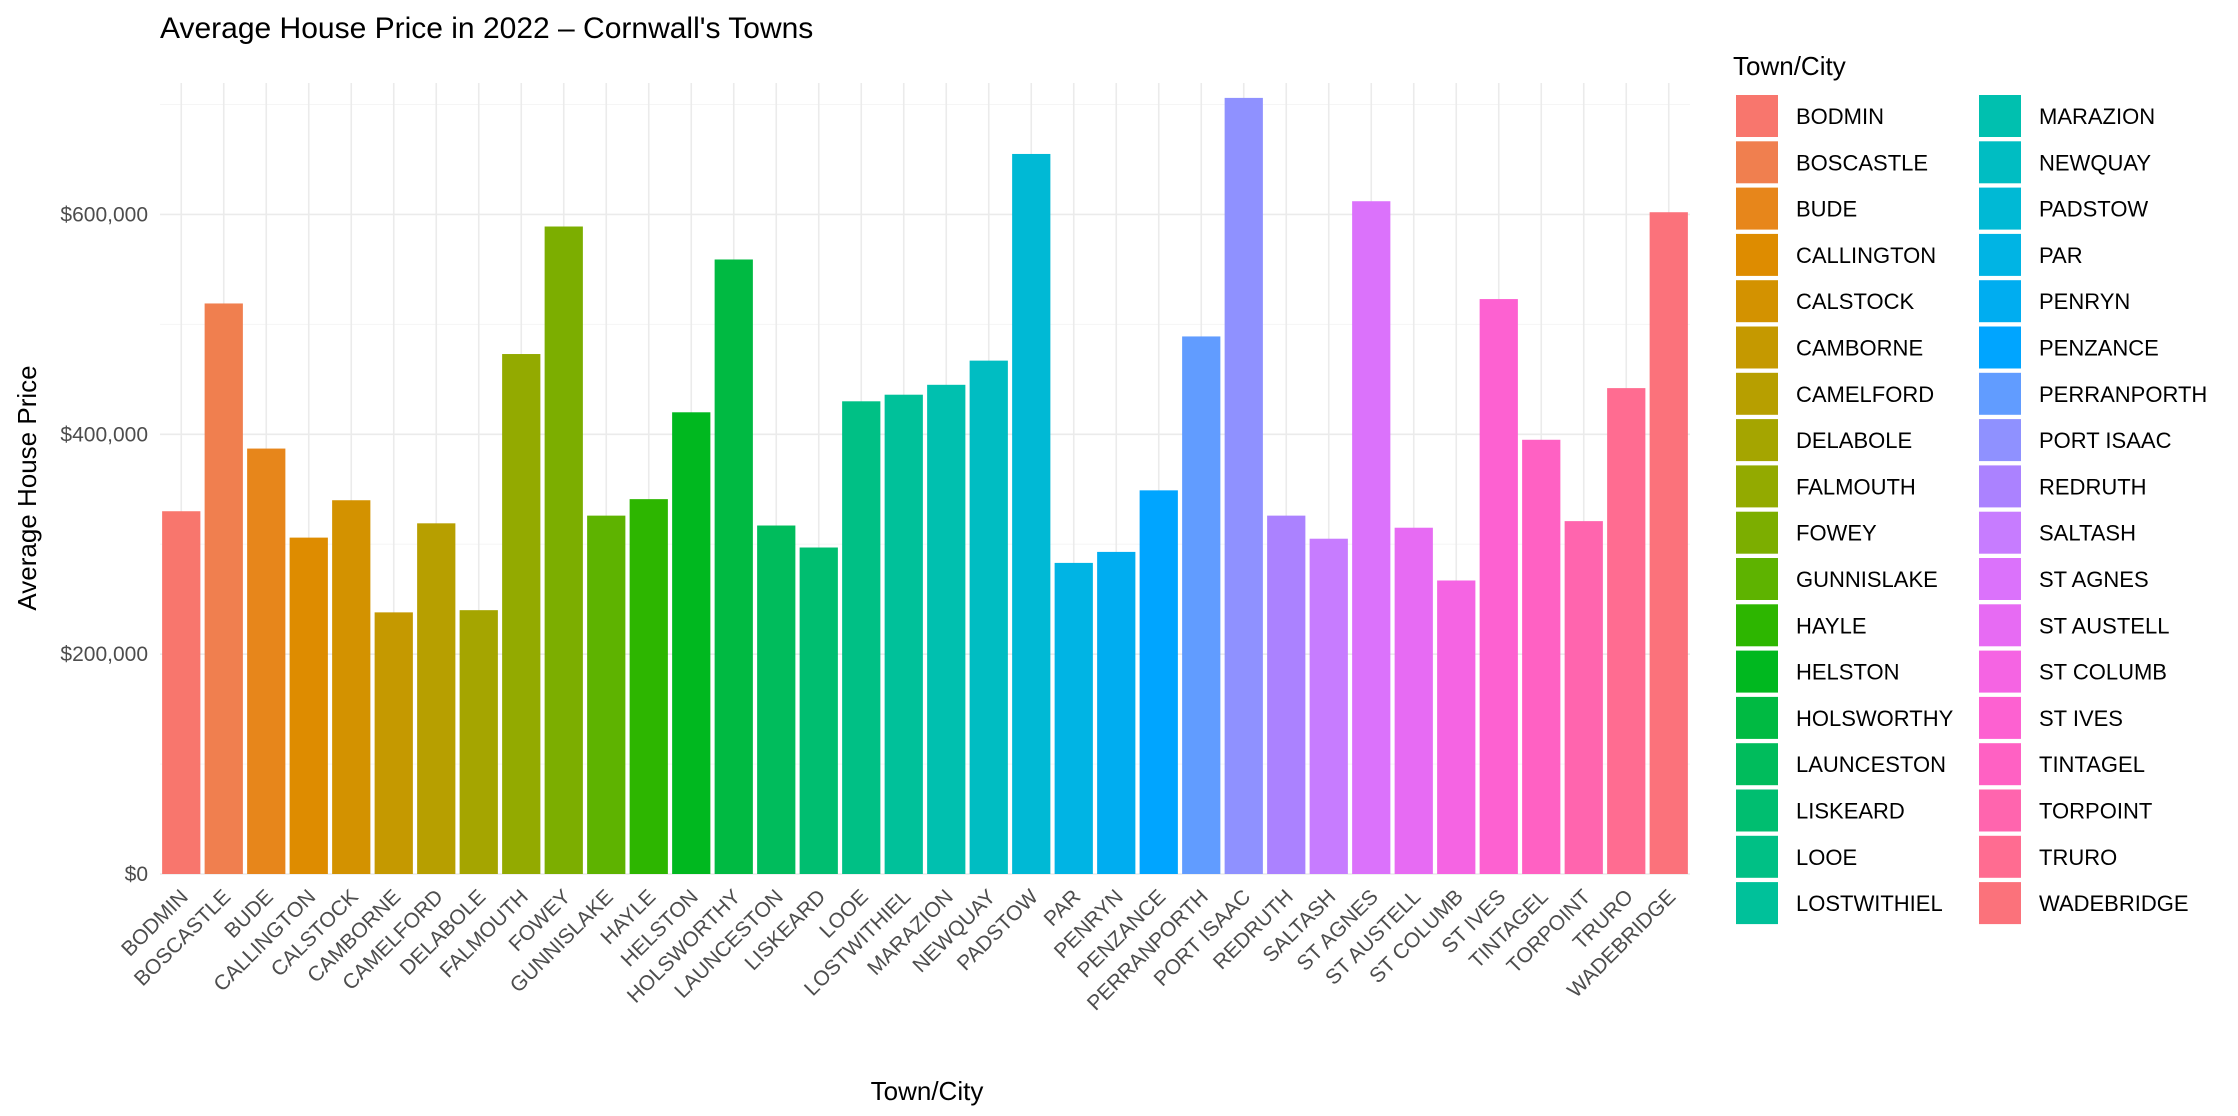  I want to click on legend-item: LAUNCESTON, so click(1841, 764).